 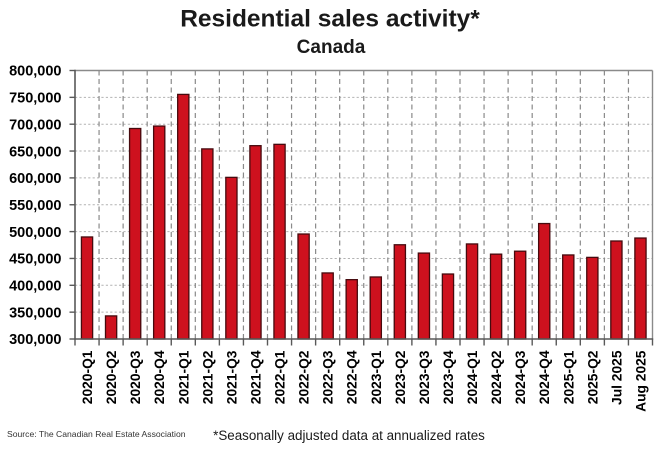 What do you see at coordinates (328, 377) in the screenshot?
I see `svg-text: 2022-Q3` at bounding box center [328, 377].